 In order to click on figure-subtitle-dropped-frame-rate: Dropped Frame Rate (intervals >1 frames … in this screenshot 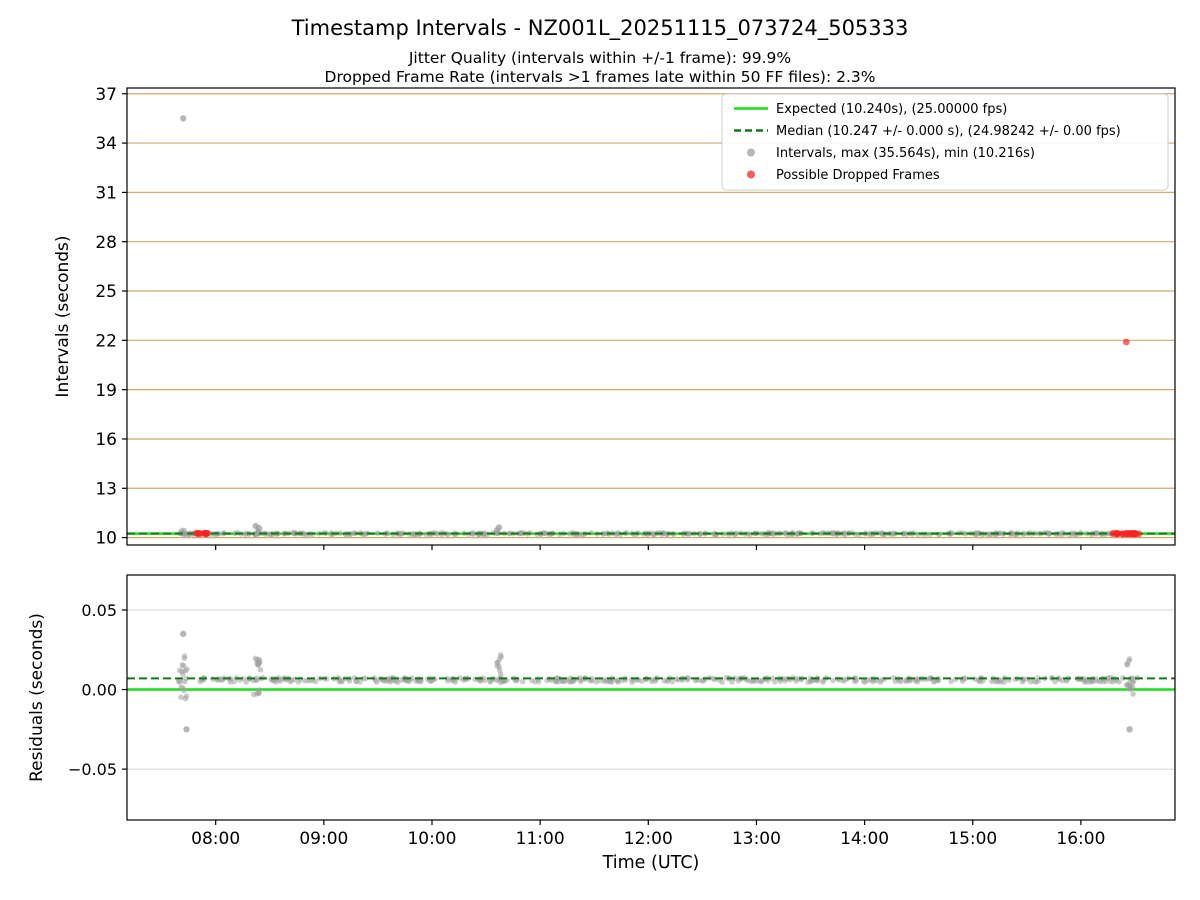, I will do `click(600, 77)`.